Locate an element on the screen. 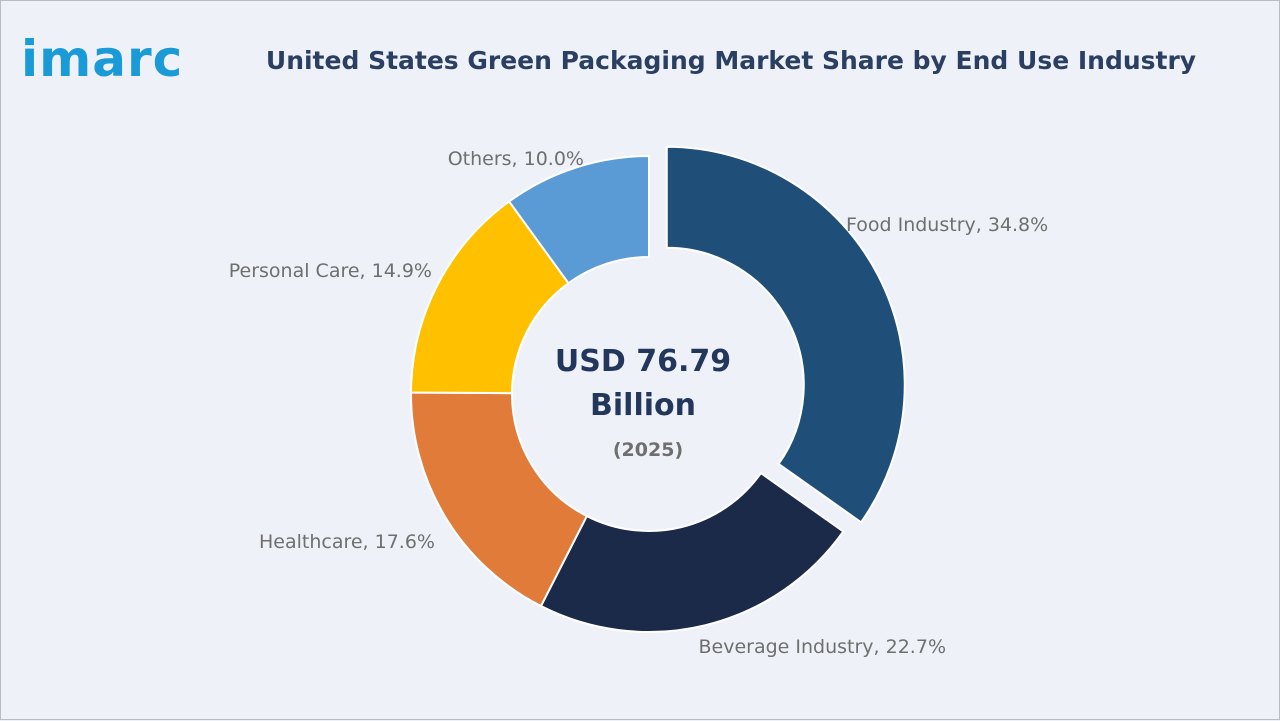 The width and height of the screenshot is (1280, 721). center-value-line2: Billion is located at coordinates (643, 405).